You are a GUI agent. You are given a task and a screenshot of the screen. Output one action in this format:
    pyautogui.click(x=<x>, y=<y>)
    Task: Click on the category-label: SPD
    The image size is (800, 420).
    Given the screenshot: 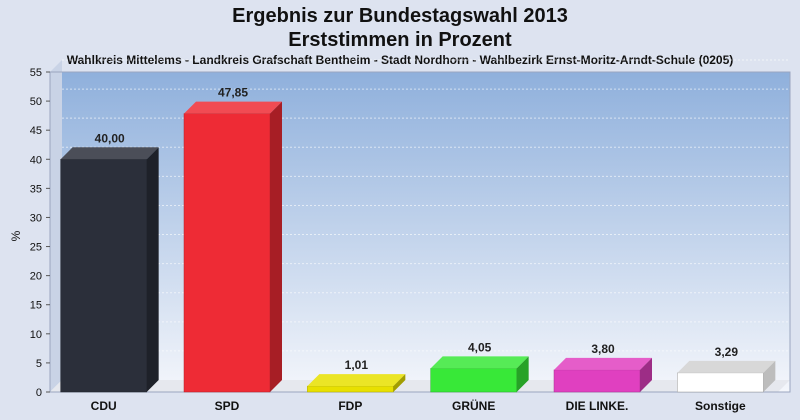 What is the action you would take?
    pyautogui.click(x=227, y=406)
    